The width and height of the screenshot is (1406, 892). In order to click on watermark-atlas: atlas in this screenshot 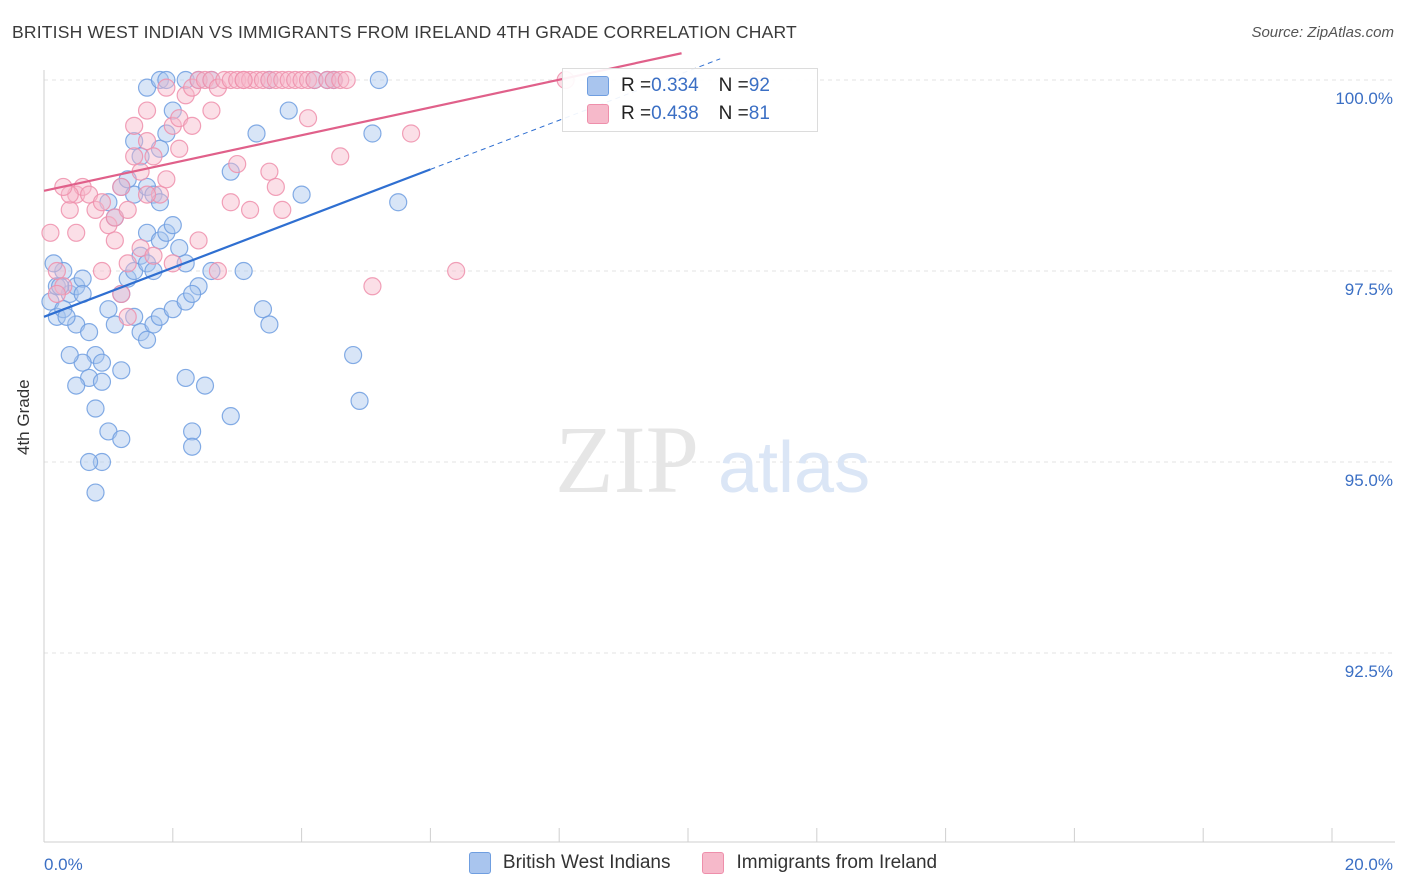, I will do `click(794, 468)`.